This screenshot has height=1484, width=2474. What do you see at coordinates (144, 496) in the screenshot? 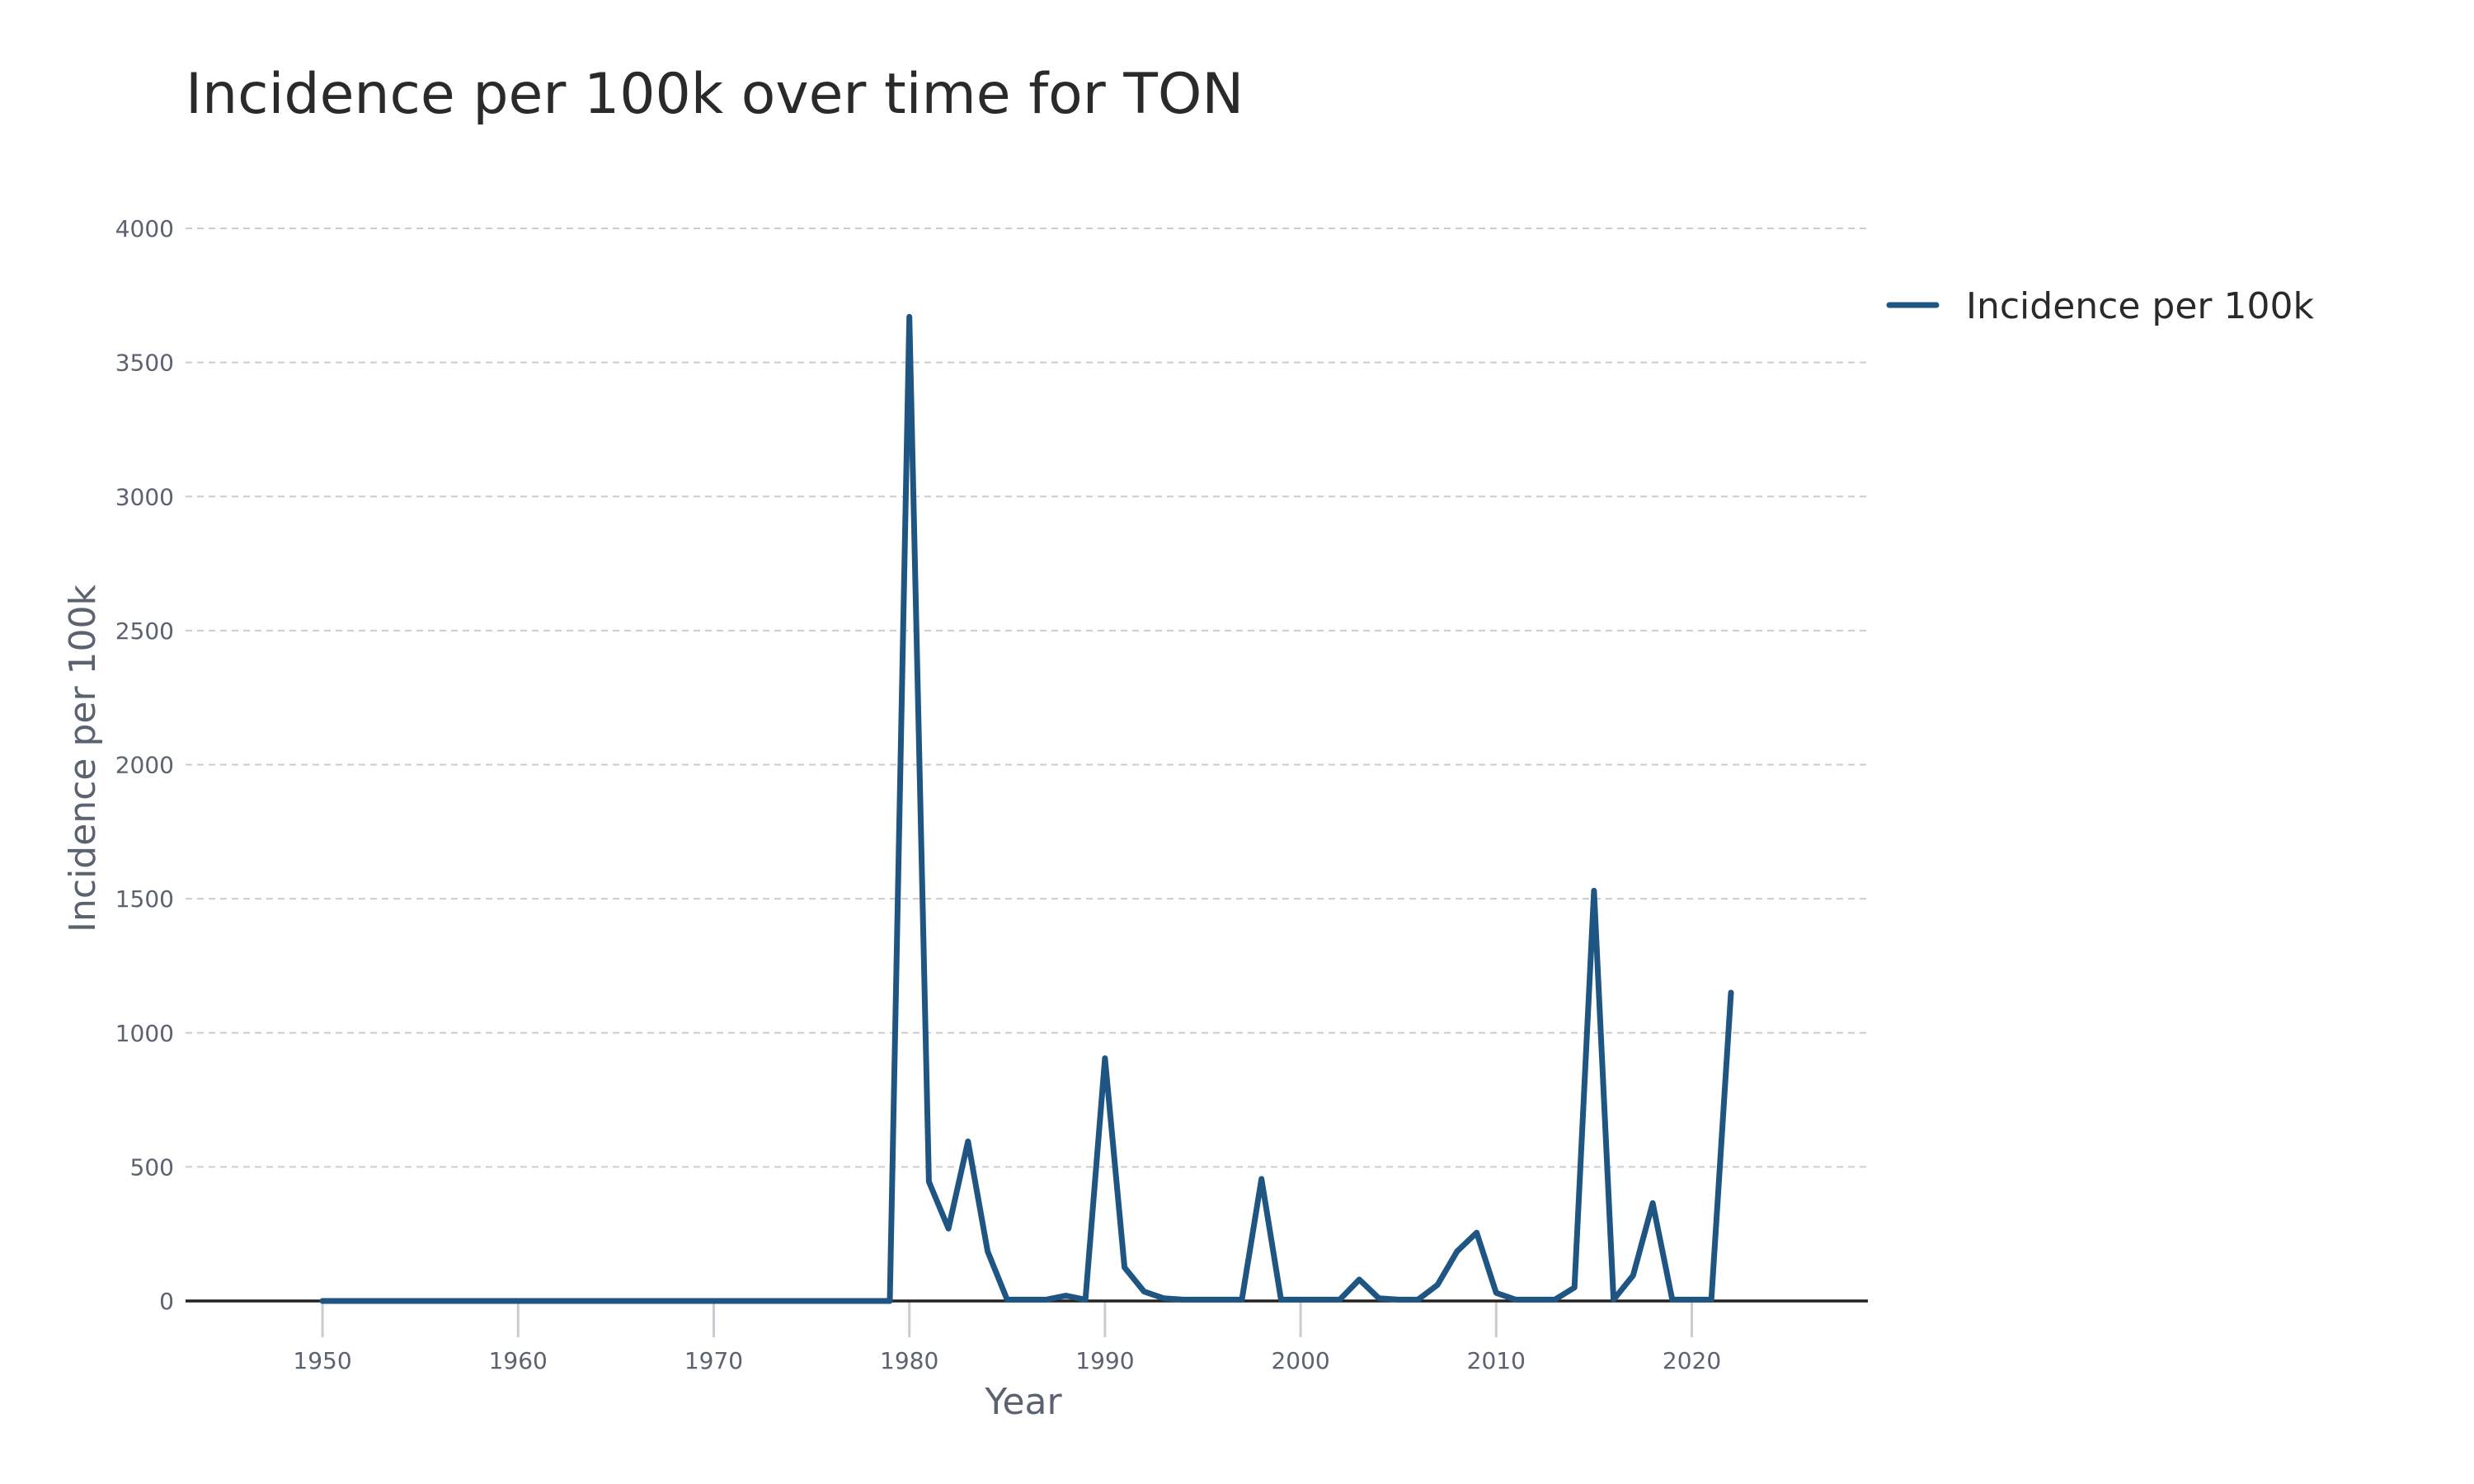
I see `y-tick-label: 3000` at bounding box center [144, 496].